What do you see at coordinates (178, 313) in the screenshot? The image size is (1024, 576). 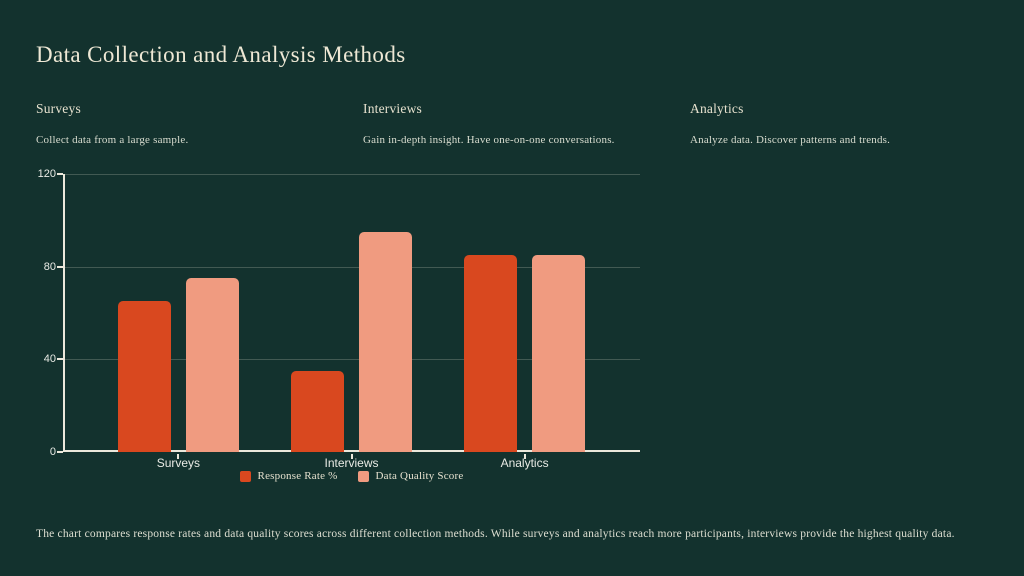 I see `bar-group-surveys` at bounding box center [178, 313].